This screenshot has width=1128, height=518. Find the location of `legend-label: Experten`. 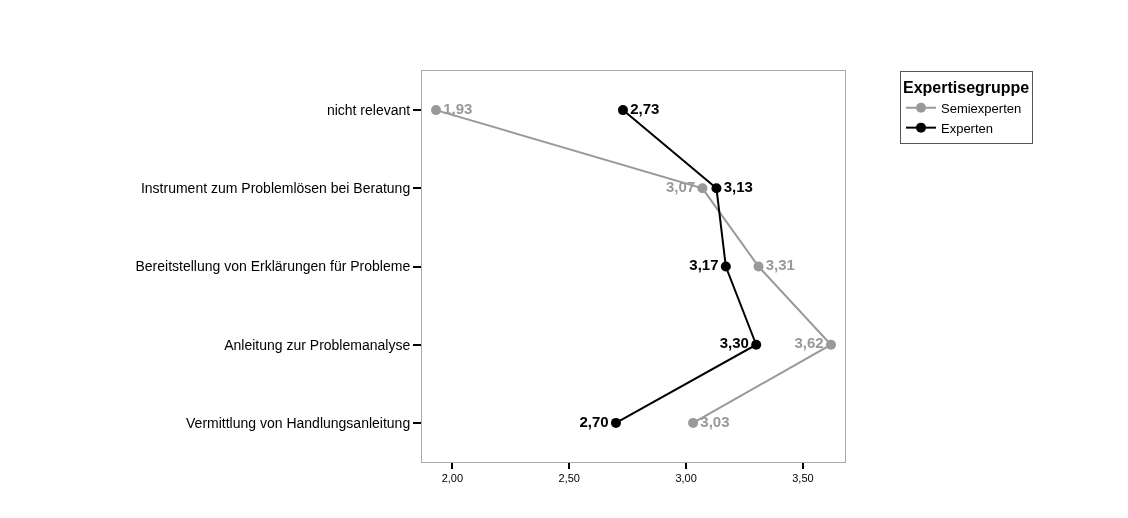

legend-label: Experten is located at coordinates (967, 128).